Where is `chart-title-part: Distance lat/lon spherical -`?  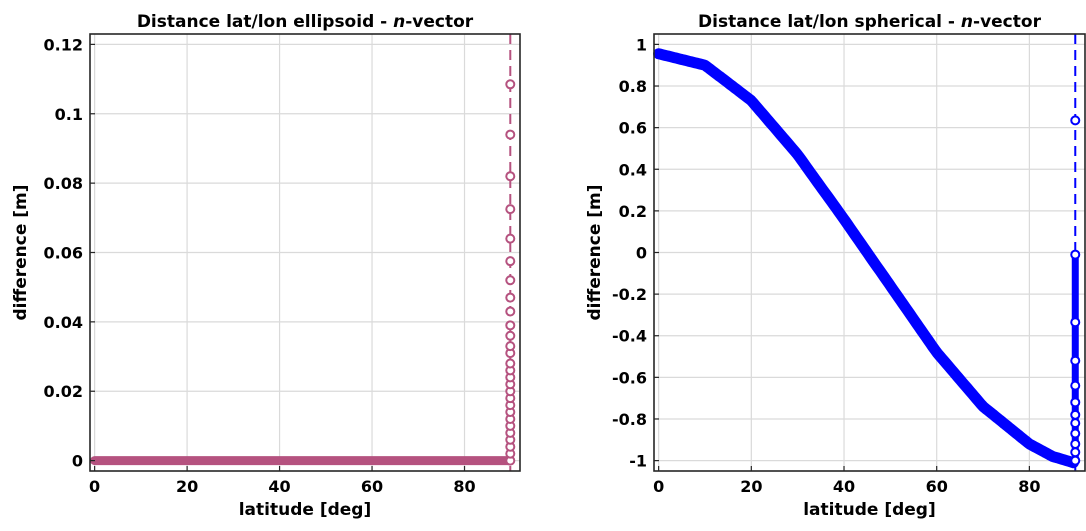
chart-title-part: Distance lat/lon spherical - is located at coordinates (829, 22).